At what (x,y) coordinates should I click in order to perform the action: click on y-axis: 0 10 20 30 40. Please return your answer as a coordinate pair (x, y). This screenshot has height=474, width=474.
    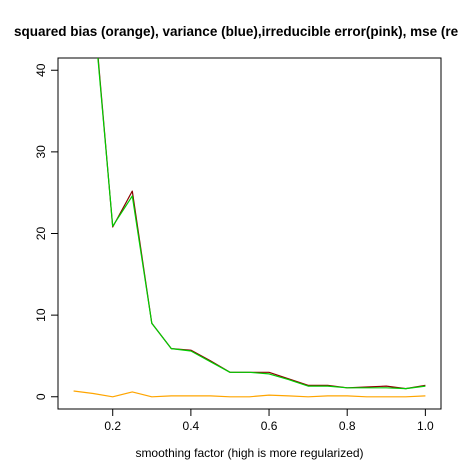
    Looking at the image, I should click on (46, 231).